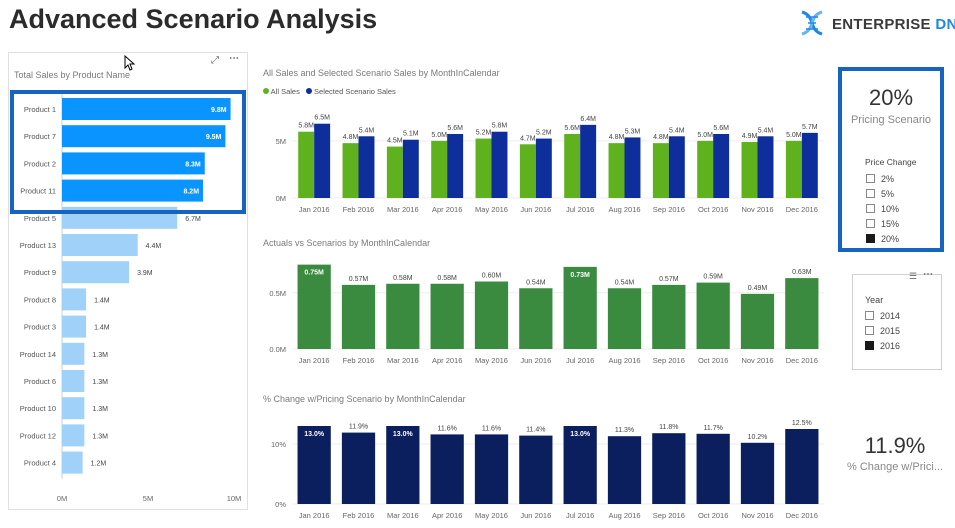  I want to click on year-option-label: 2015, so click(890, 331).